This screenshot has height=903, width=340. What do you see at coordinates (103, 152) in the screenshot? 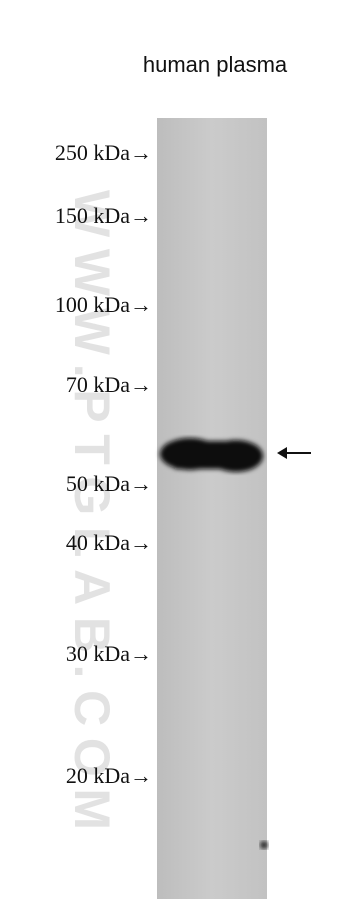
I see `marker-label: 250 kDa→` at bounding box center [103, 152].